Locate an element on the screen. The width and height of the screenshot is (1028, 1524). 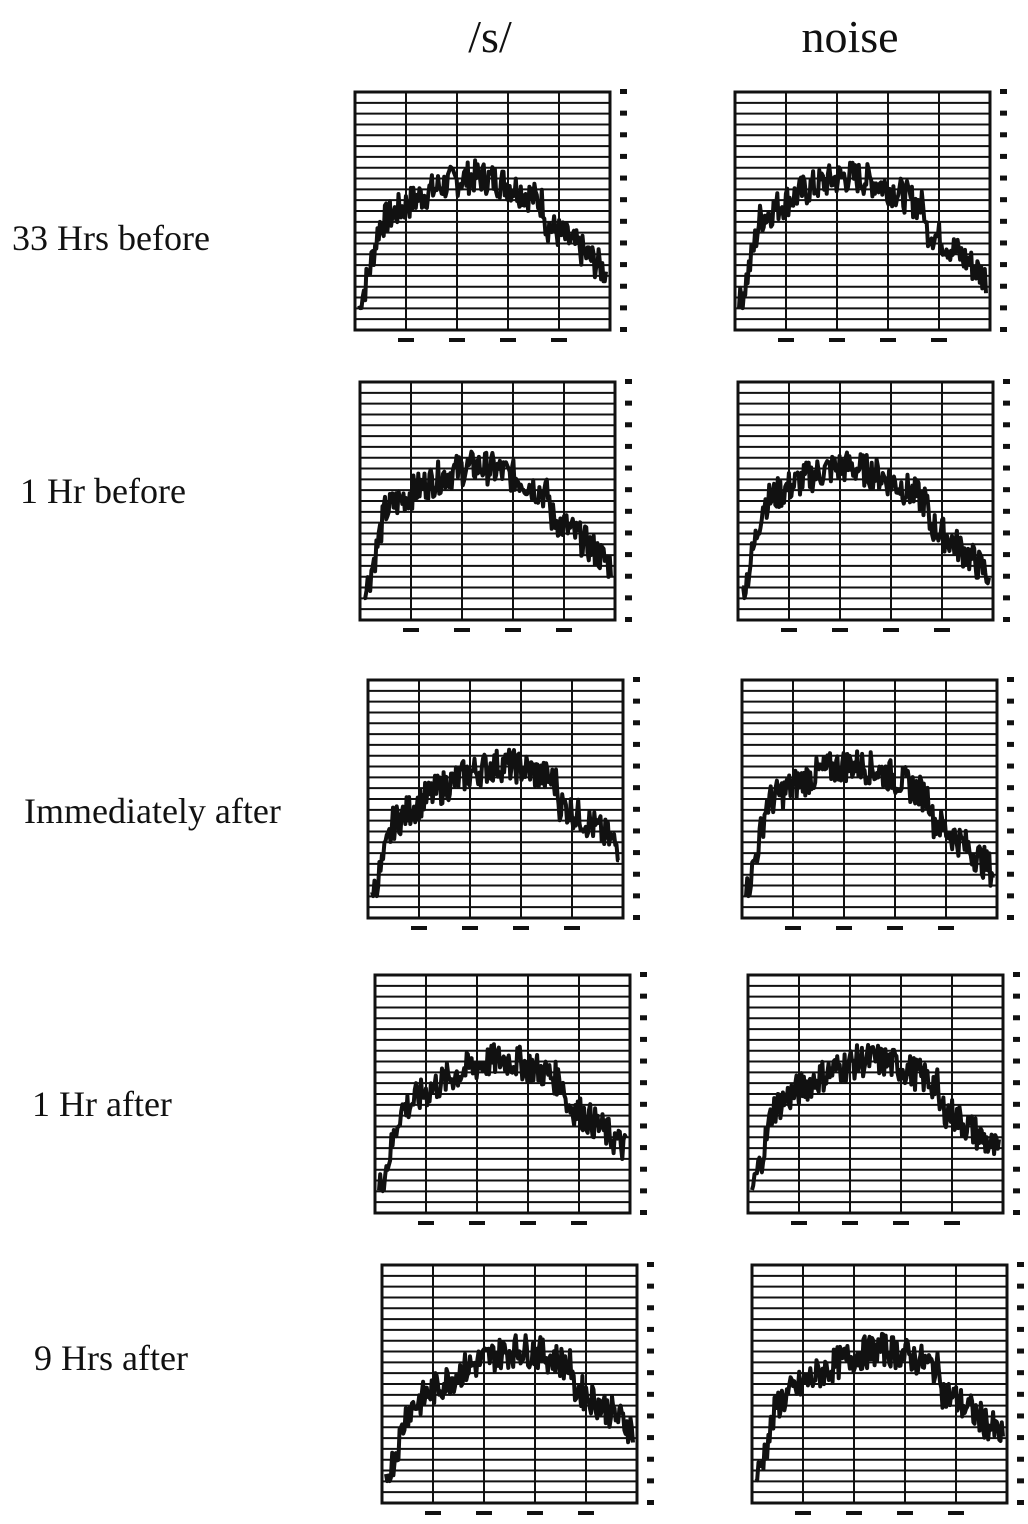
row-label: 9 Hrs after is located at coordinates (111, 1358).